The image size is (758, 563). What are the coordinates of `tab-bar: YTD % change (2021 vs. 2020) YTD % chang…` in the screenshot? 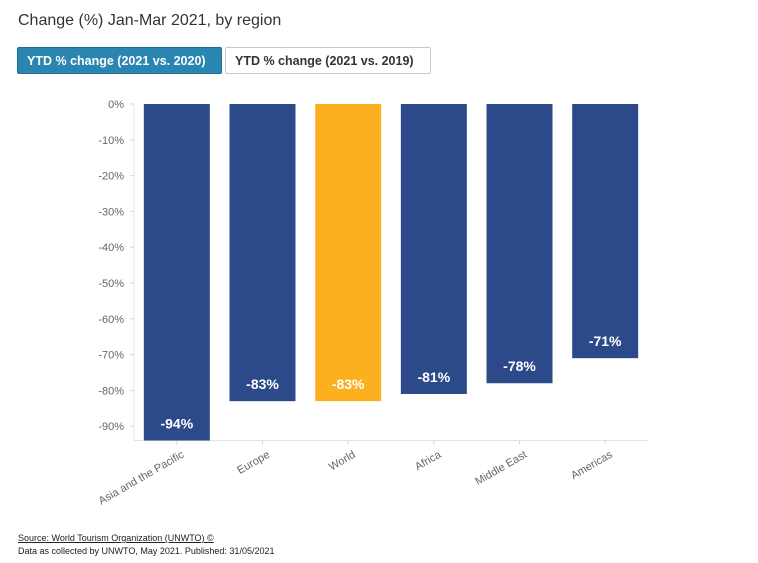 It's located at (224, 60).